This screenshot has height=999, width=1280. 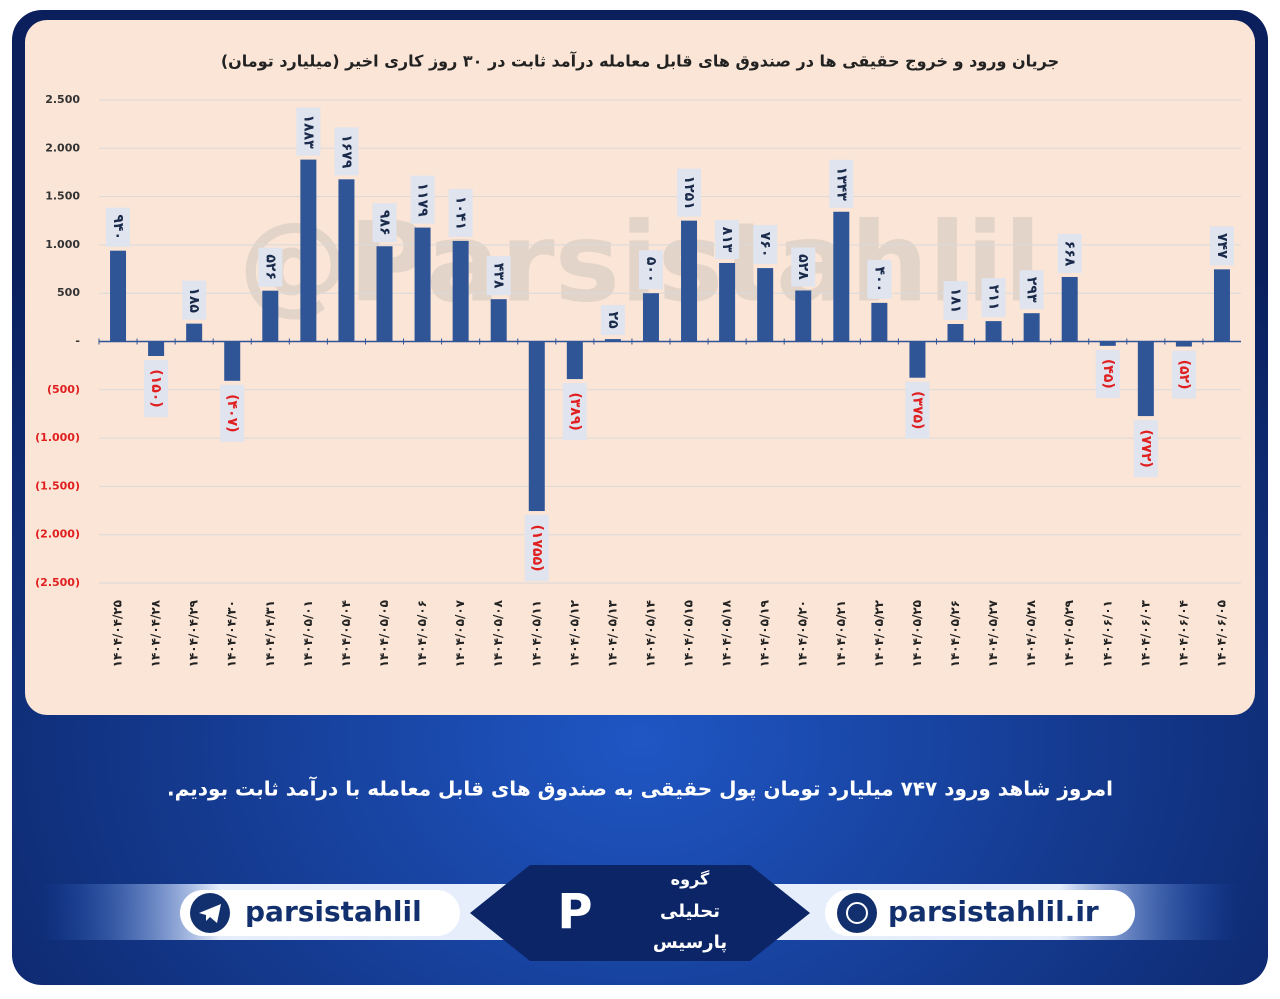 What do you see at coordinates (1222, 246) in the screenshot?
I see `value-label: ۷۴۷` at bounding box center [1222, 246].